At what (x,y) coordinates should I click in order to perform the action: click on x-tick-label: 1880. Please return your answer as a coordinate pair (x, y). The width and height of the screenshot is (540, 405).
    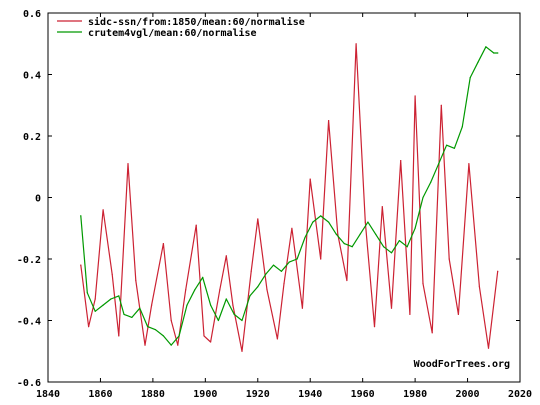
    Looking at the image, I should click on (153, 394).